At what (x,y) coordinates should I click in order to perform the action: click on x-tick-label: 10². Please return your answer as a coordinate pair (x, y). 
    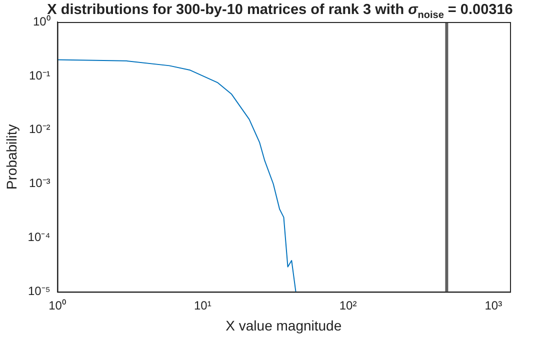
    Looking at the image, I should click on (348, 305).